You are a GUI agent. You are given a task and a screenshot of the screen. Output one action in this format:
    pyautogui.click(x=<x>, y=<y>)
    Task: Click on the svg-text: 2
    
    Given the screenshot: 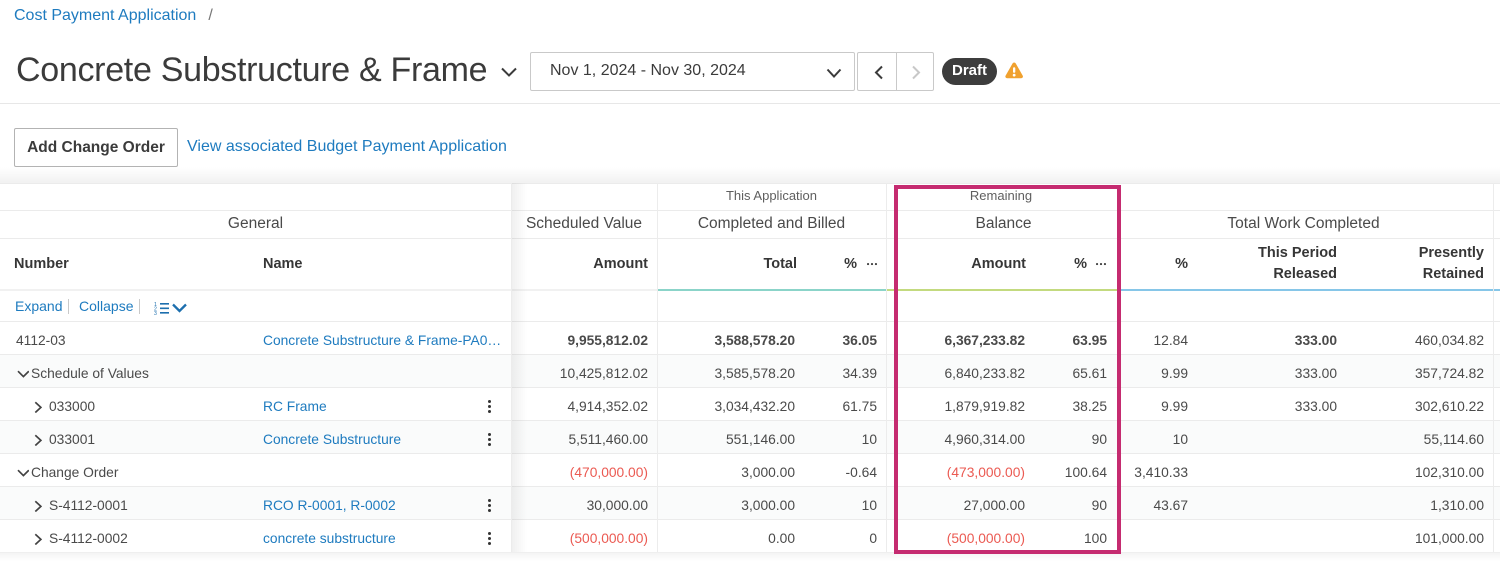 What is the action you would take?
    pyautogui.click(x=155, y=309)
    